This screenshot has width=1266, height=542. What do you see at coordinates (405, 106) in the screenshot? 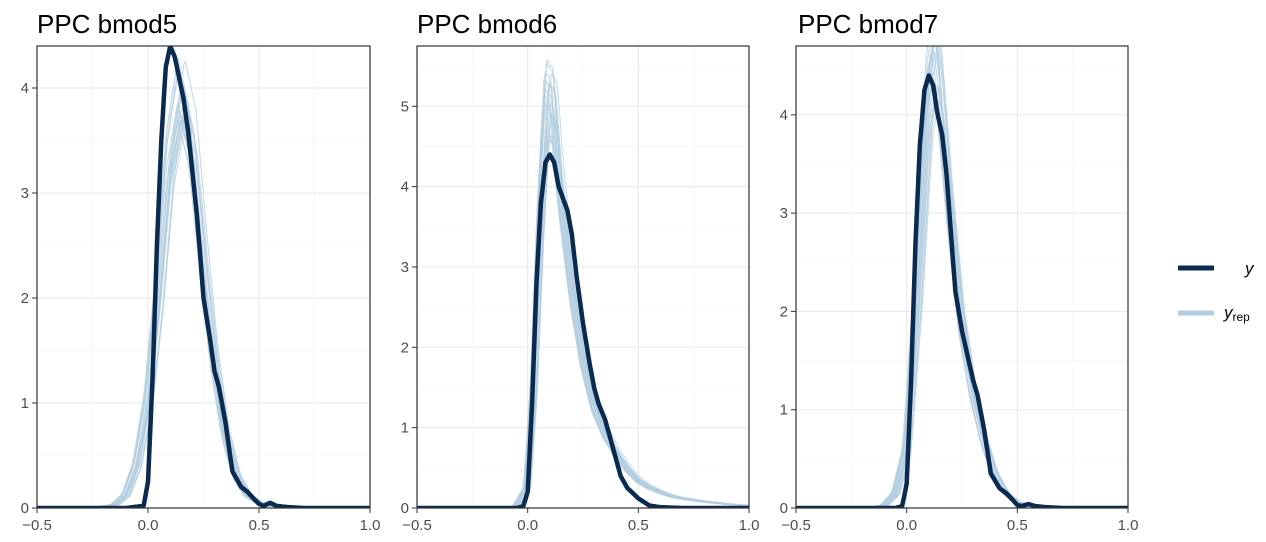
I see `y-tick-label: 5` at bounding box center [405, 106].